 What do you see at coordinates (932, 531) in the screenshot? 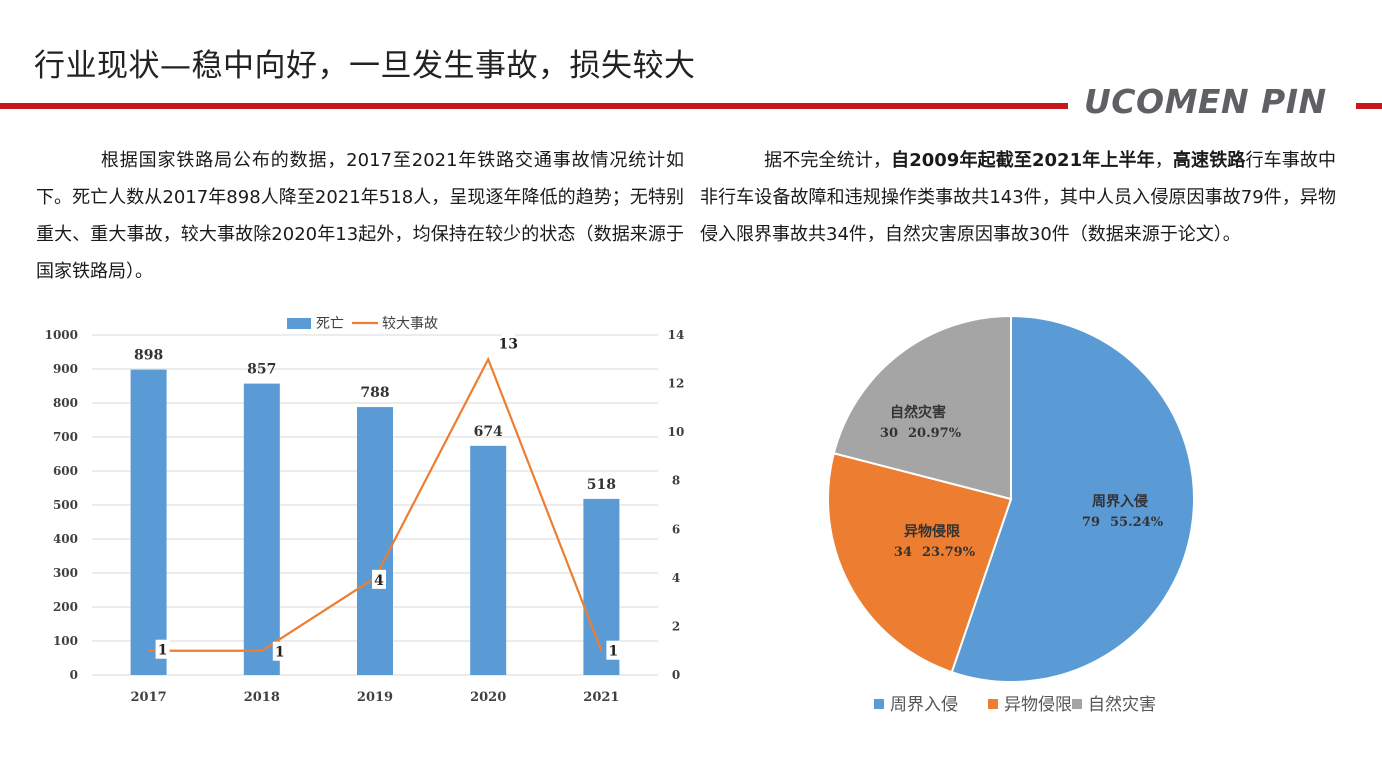
I see `pie-slice-category: 异物侵限` at bounding box center [932, 531].